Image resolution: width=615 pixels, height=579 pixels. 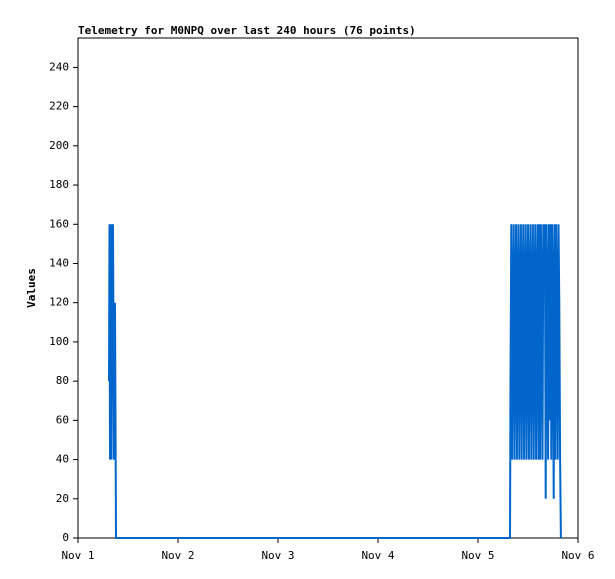 I want to click on y-tick-label: 160, so click(x=59, y=223).